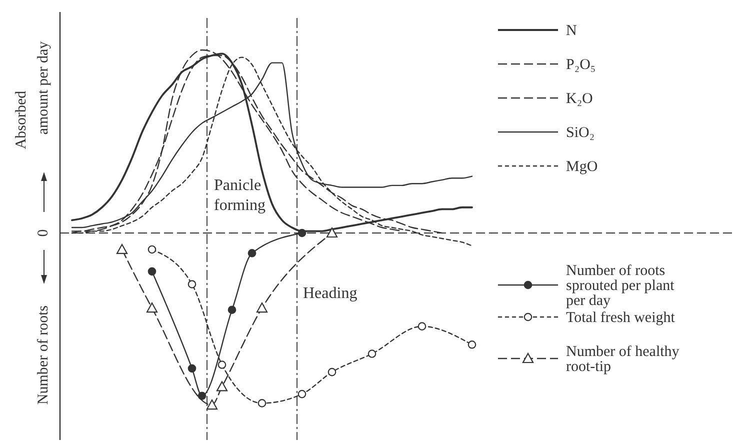  What do you see at coordinates (240, 195) in the screenshot?
I see `annotation: Panicle forming` at bounding box center [240, 195].